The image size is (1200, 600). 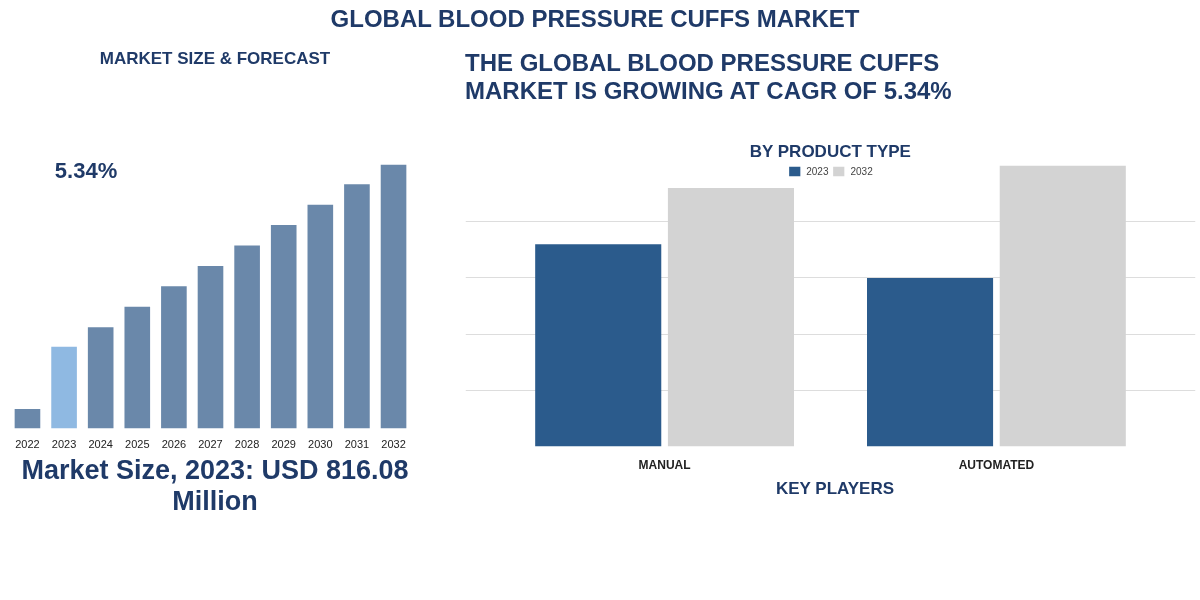 I want to click on x-tick-label: 2024, so click(x=100, y=443).